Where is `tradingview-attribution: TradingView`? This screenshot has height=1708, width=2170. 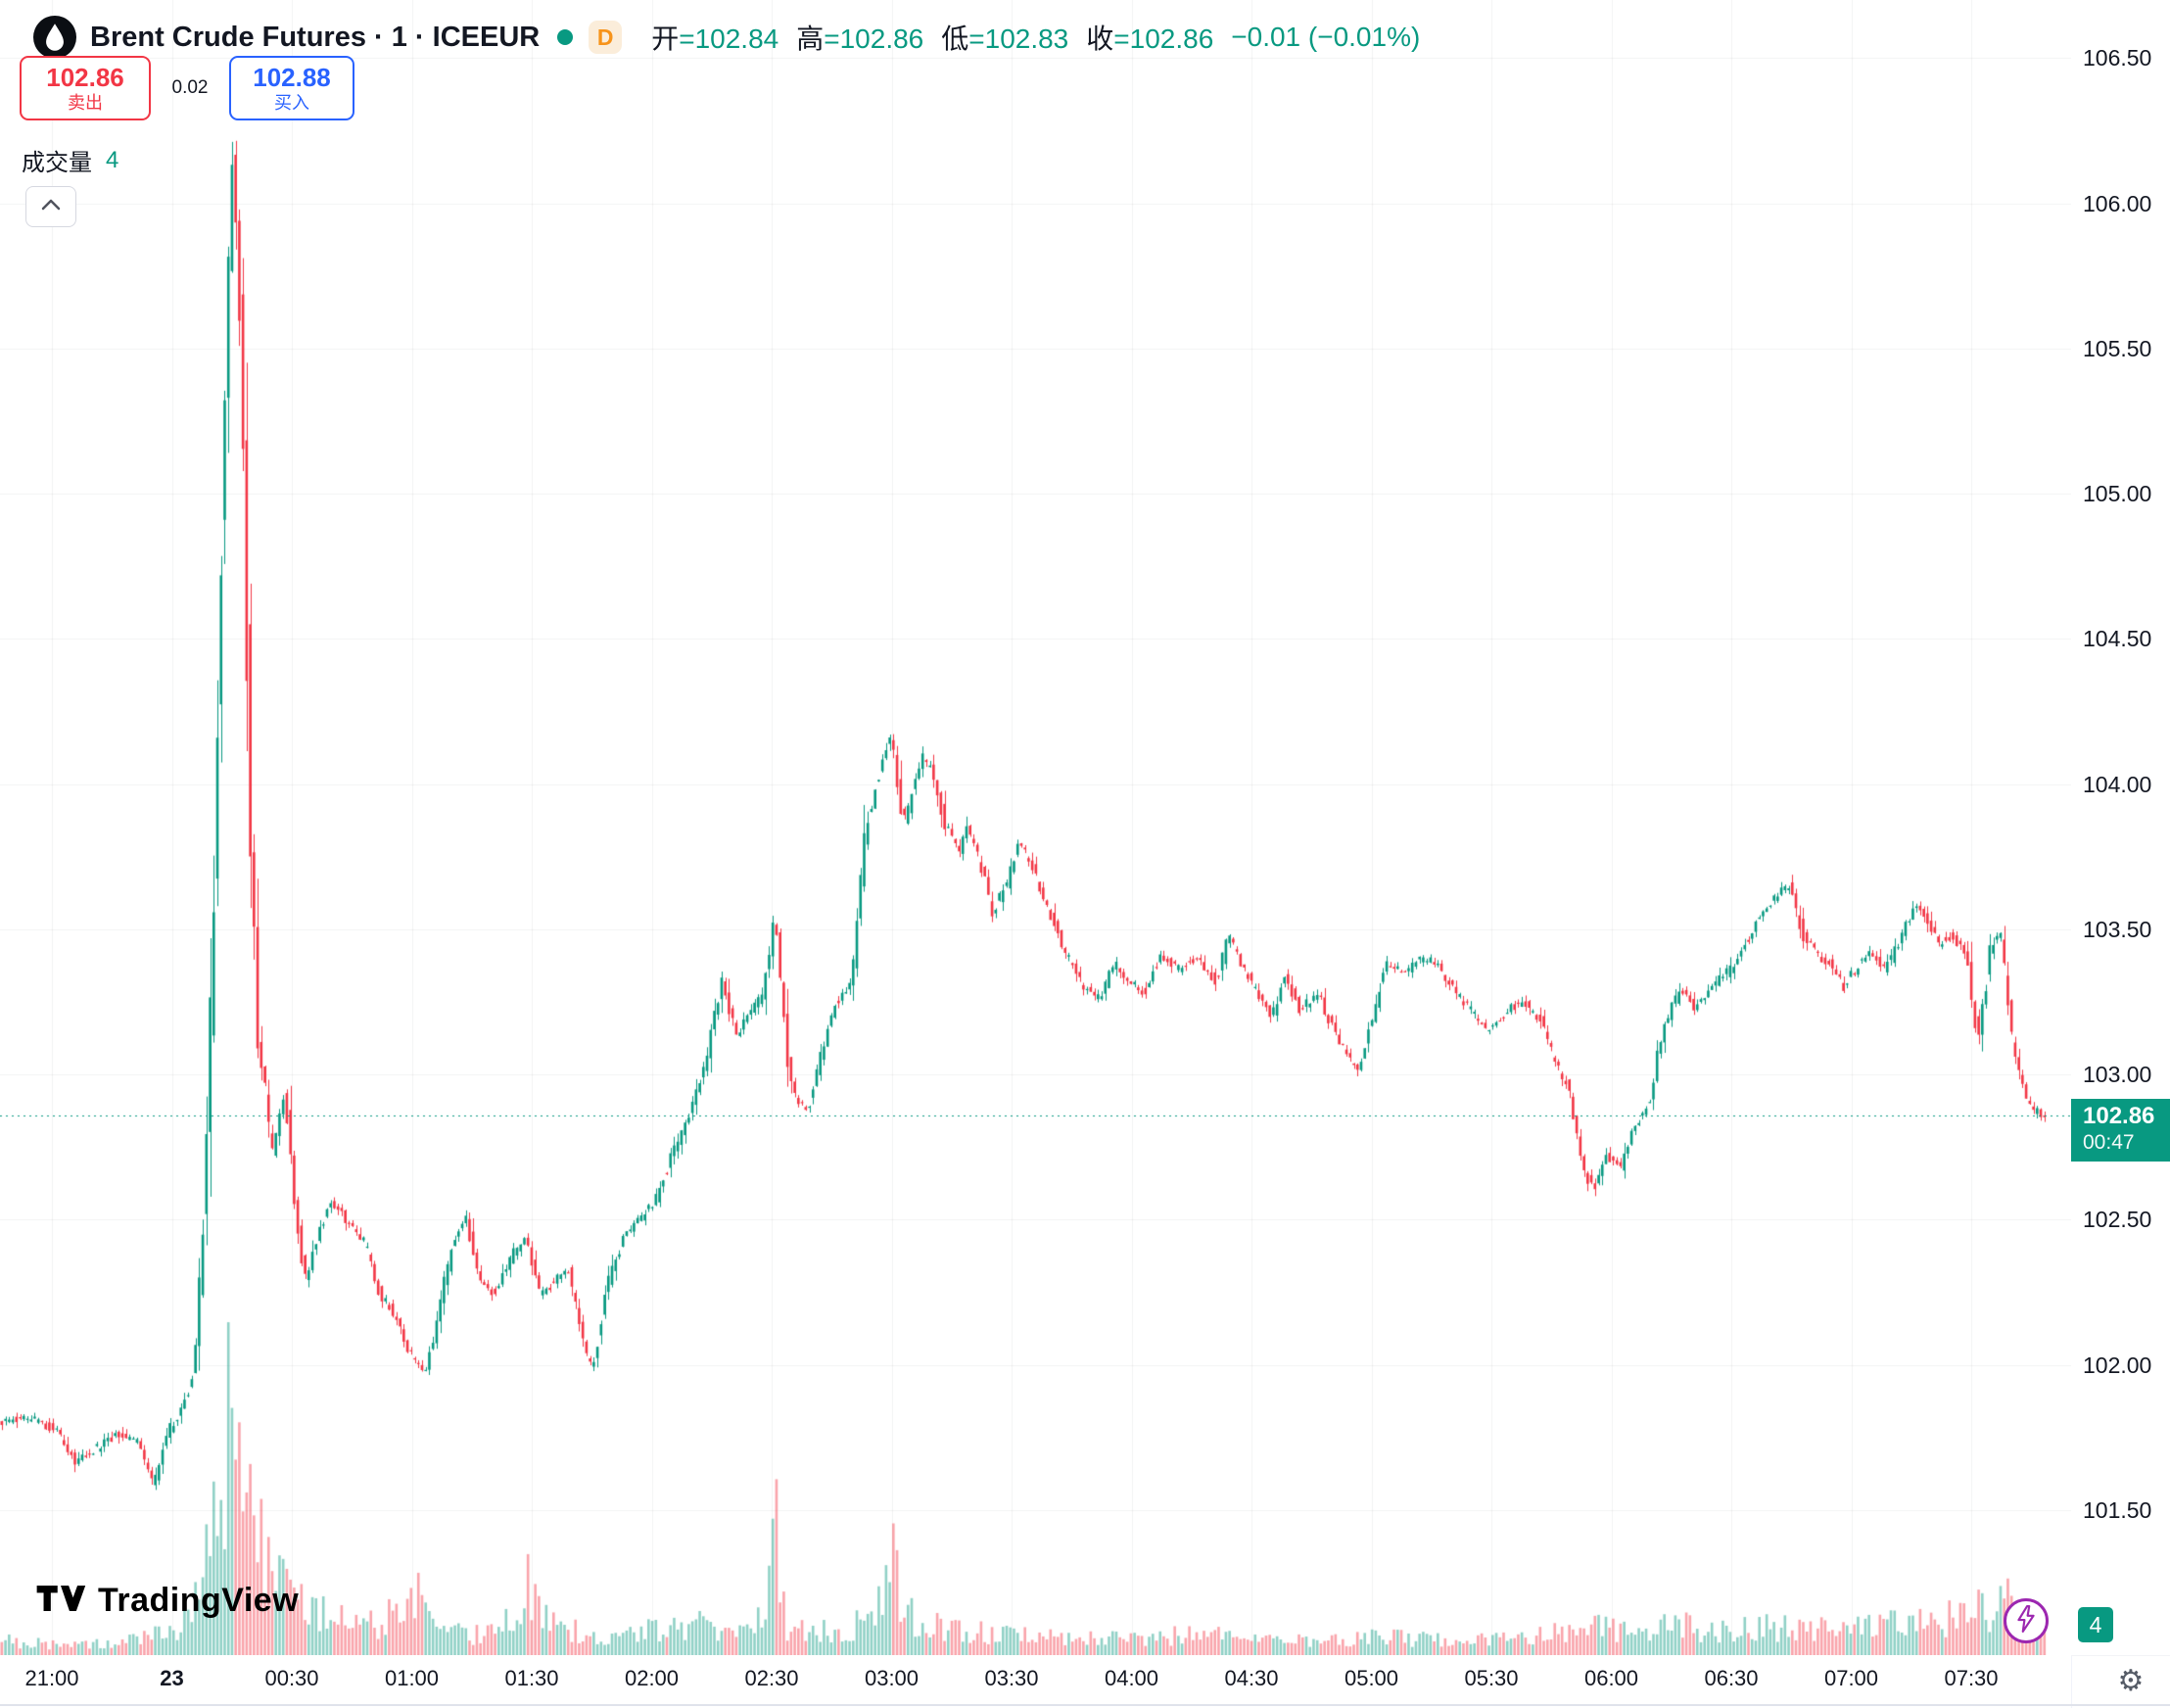
tradingview-attribution: TradingView is located at coordinates (167, 1601).